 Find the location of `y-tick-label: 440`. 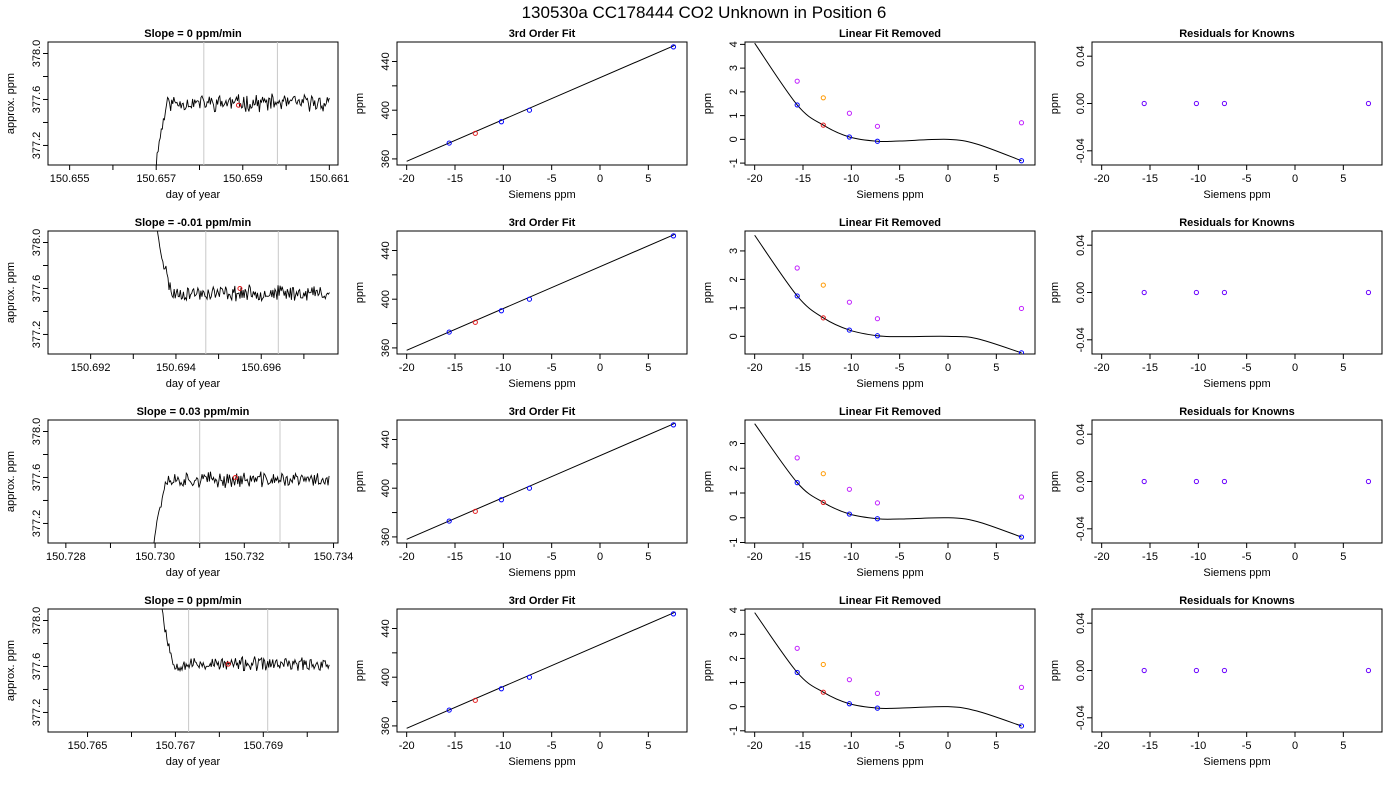

y-tick-label: 440 is located at coordinates (386, 628).